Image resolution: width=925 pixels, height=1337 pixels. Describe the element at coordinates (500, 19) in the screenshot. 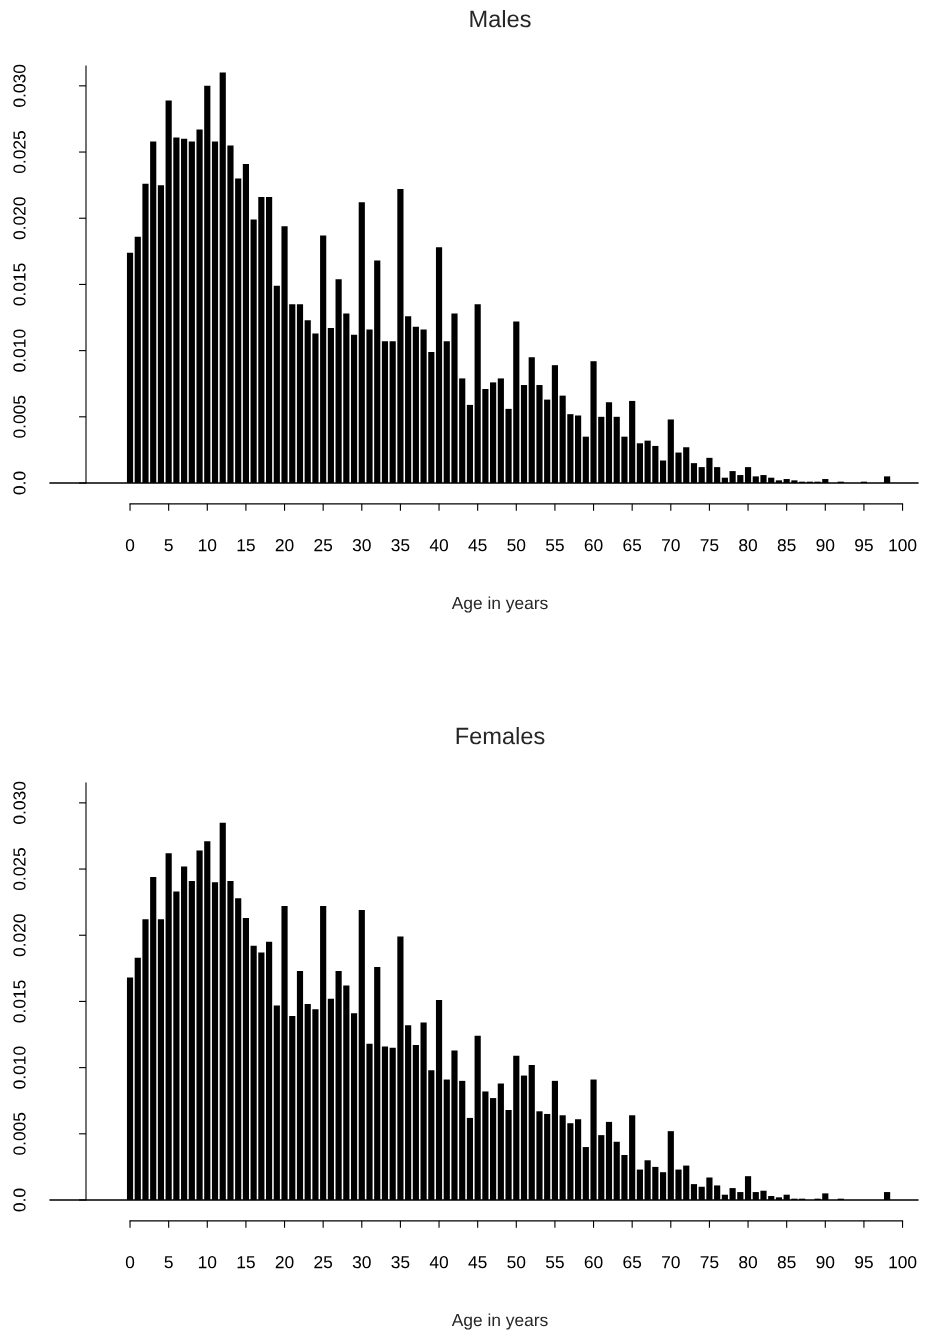

I see `chart-title: Males` at that location.